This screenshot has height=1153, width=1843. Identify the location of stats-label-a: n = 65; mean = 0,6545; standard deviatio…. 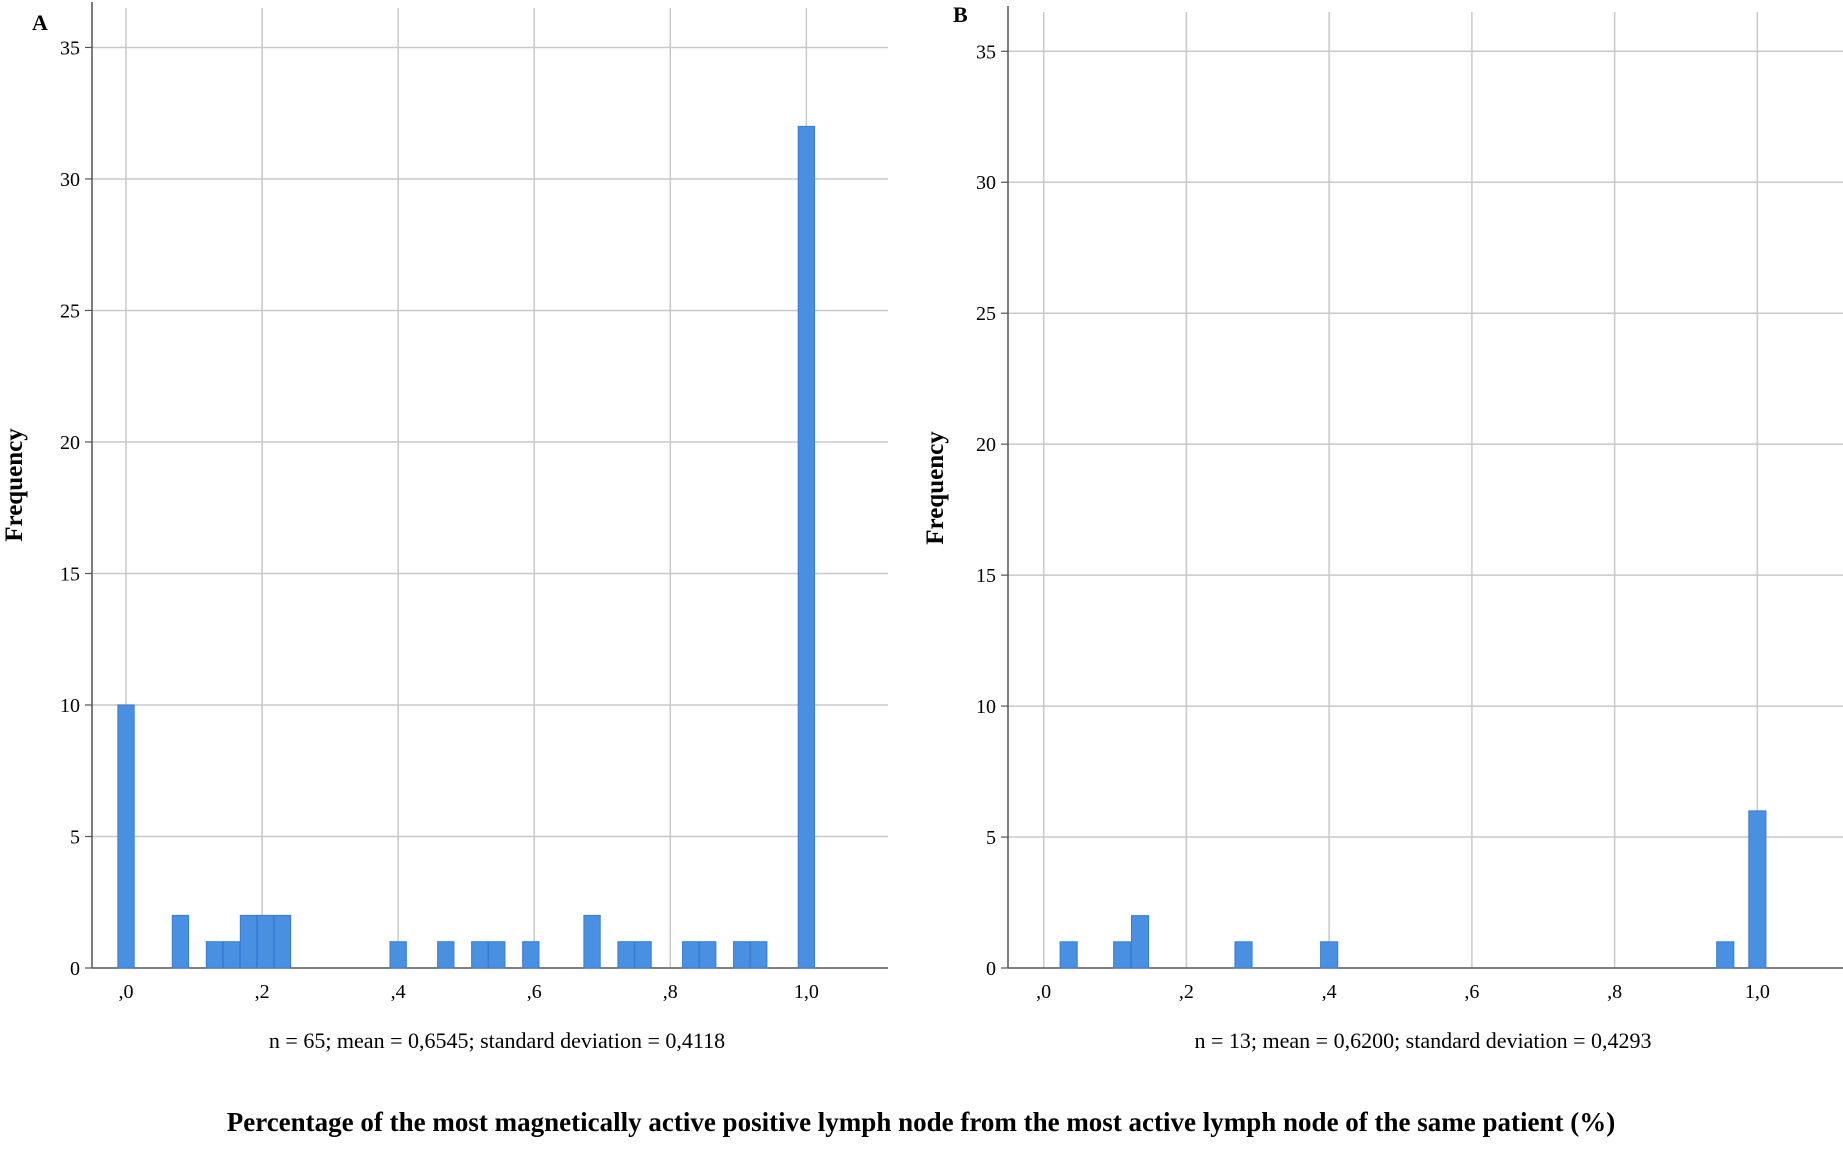
(497, 1040).